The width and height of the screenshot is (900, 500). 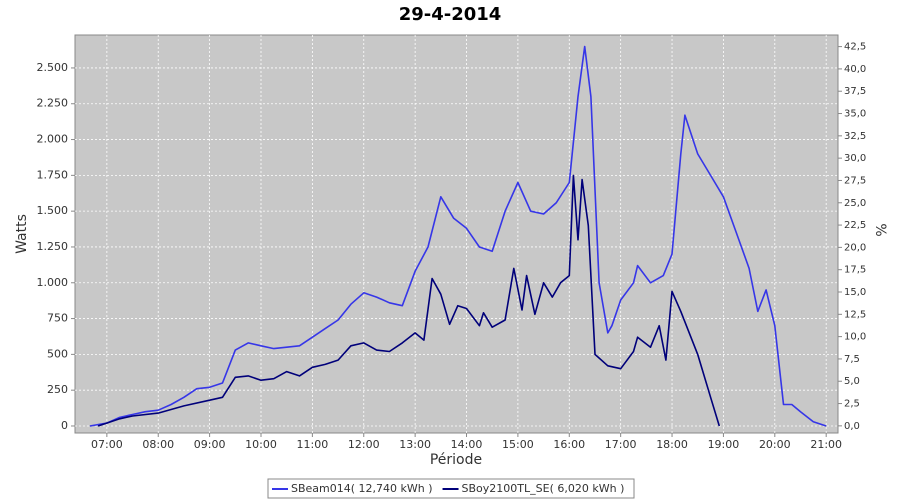 What do you see at coordinates (53, 67) in the screenshot?
I see `y-tick-label: 2.500` at bounding box center [53, 67].